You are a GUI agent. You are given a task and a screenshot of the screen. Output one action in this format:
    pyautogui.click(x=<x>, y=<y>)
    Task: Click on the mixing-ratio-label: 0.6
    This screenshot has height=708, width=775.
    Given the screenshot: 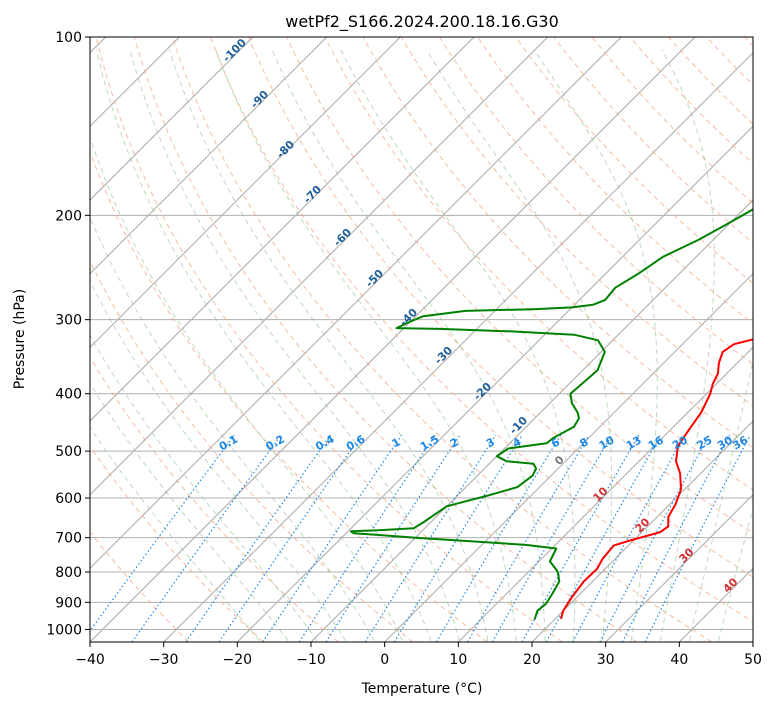 What is the action you would take?
    pyautogui.click(x=356, y=442)
    